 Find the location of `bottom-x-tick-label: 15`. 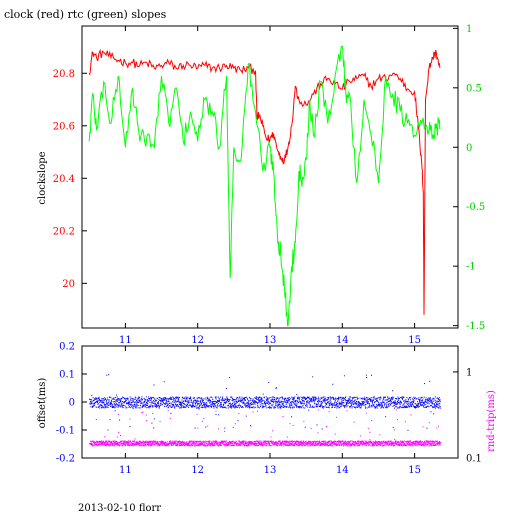

bottom-x-tick-label: 15 is located at coordinates (414, 470).